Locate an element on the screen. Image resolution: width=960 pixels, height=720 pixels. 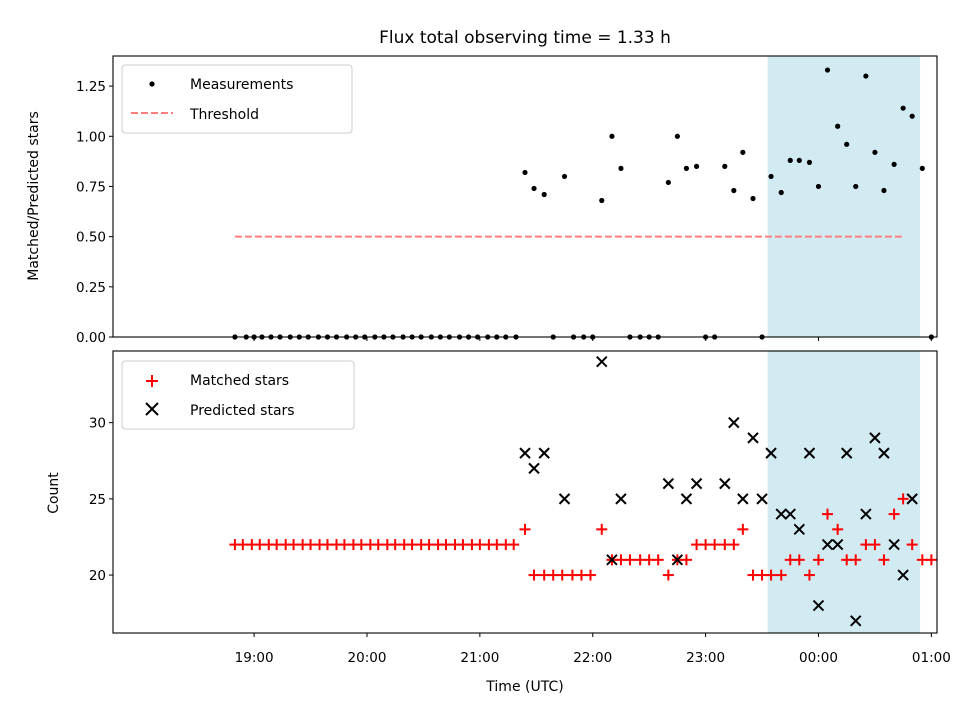
legend-matched-label: Matched stars is located at coordinates (239, 381).